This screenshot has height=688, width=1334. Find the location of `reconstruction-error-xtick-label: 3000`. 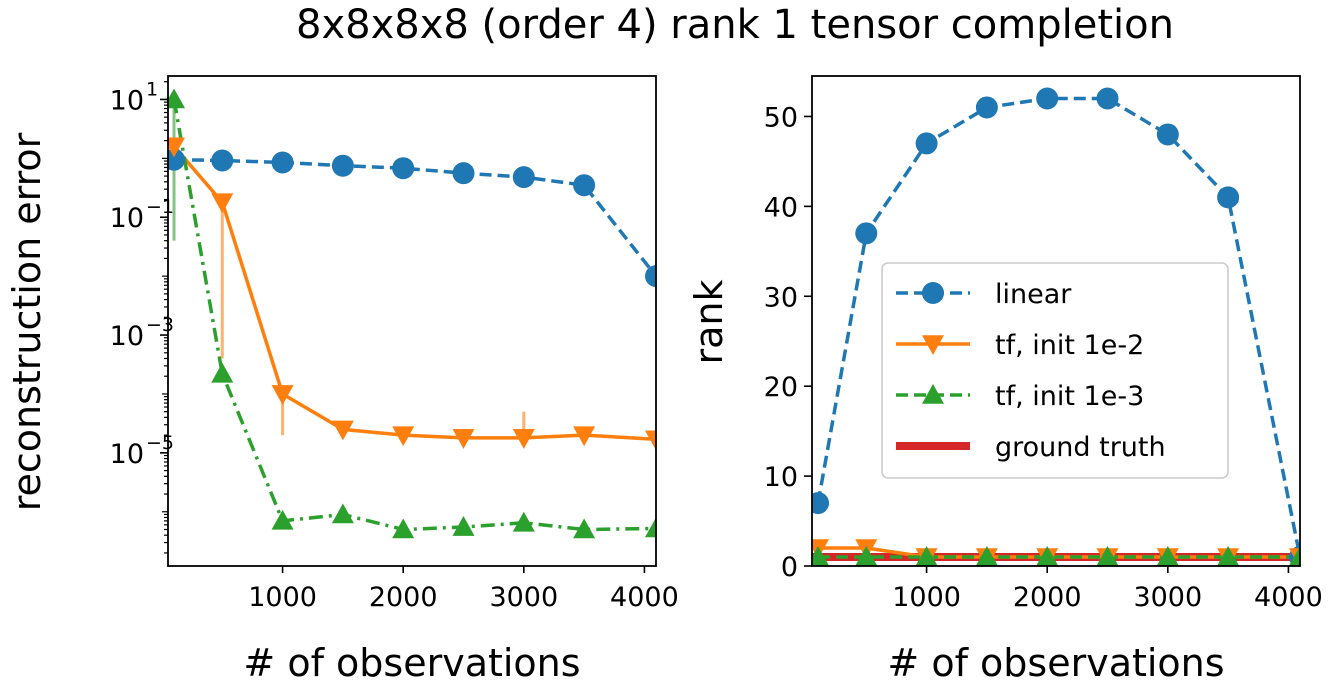

reconstruction-error-xtick-label: 3000 is located at coordinates (523, 597).